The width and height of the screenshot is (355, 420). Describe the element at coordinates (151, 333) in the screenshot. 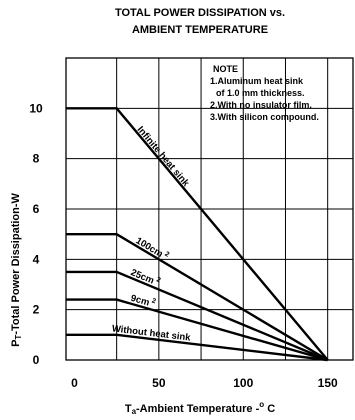

I see `series-label-4: Without heat sink` at that location.